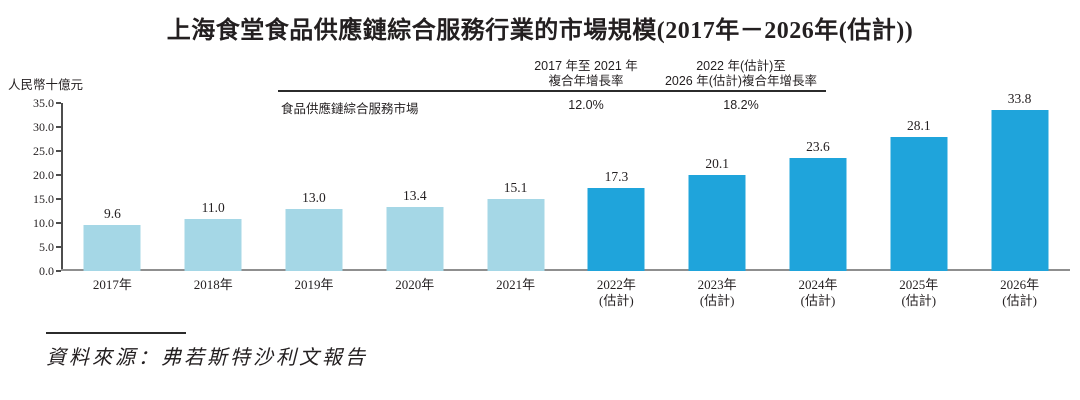  Describe the element at coordinates (919, 284) in the screenshot. I see `x-tick-label-year: 2025年` at that location.